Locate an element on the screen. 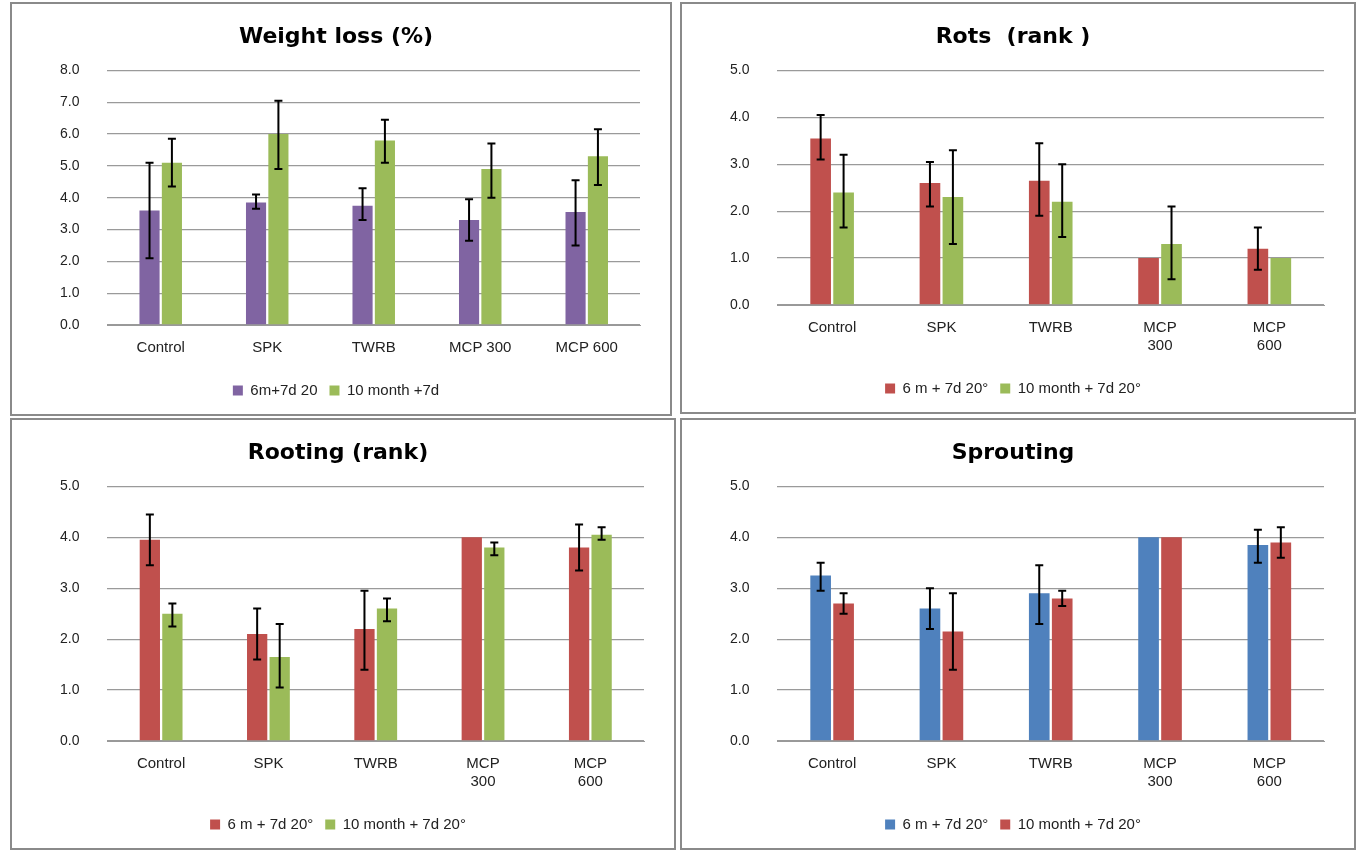  legend-label: 10 month +7d is located at coordinates (393, 389).